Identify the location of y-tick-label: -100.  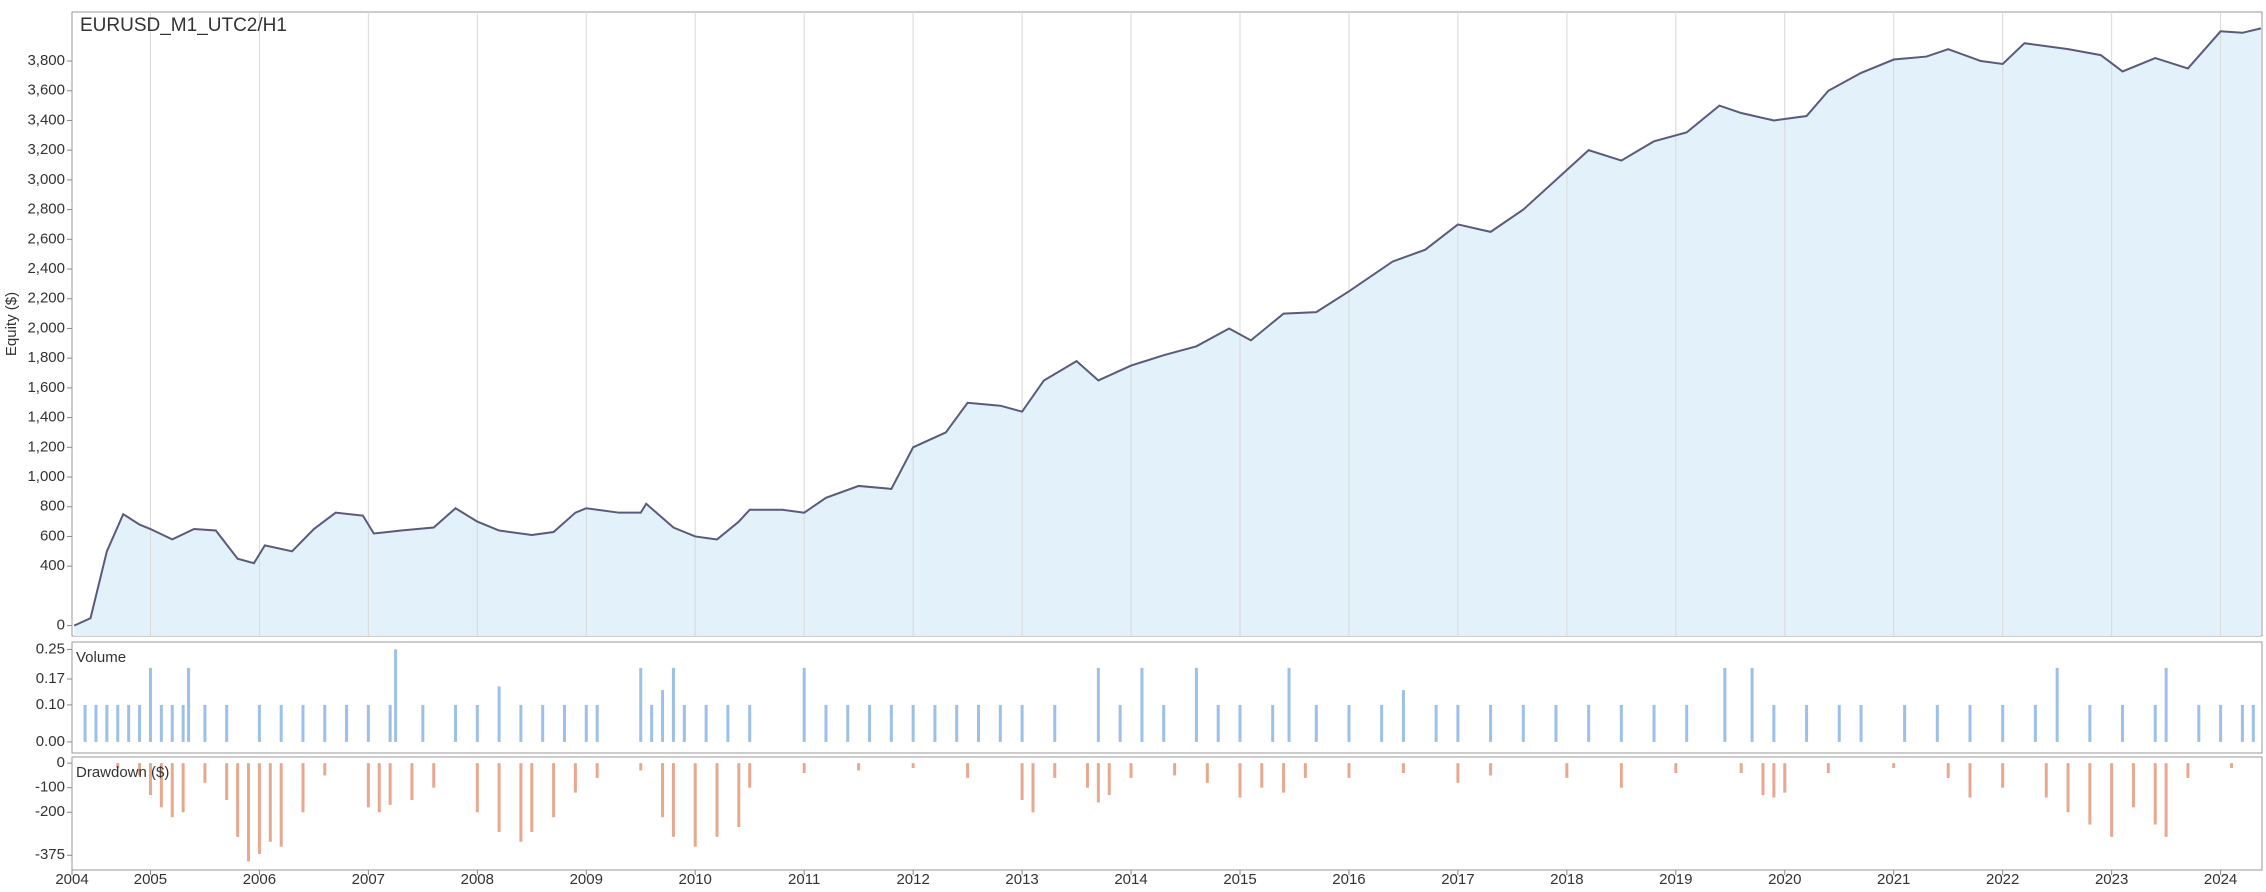
(50, 787).